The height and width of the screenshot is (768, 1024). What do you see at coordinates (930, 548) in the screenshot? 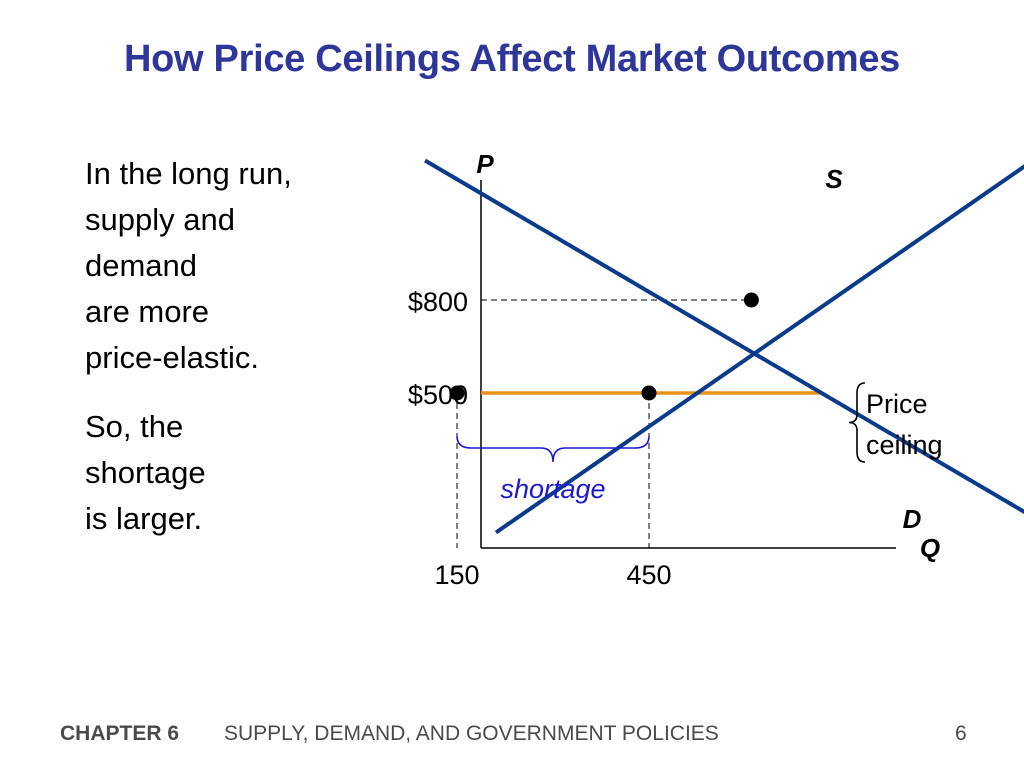
I see `x-axis-label: Q` at bounding box center [930, 548].